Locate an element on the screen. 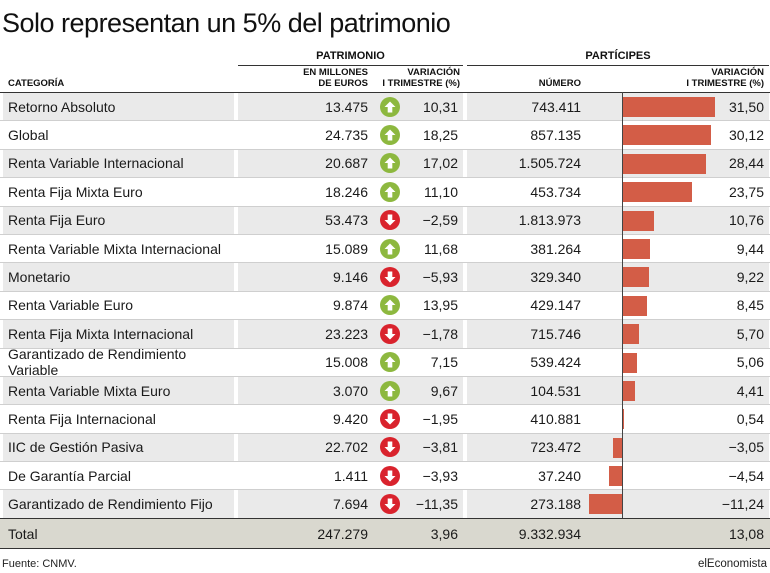 The height and width of the screenshot is (573, 770). column-header-categoria: CATEGORÍA is located at coordinates (36, 83).